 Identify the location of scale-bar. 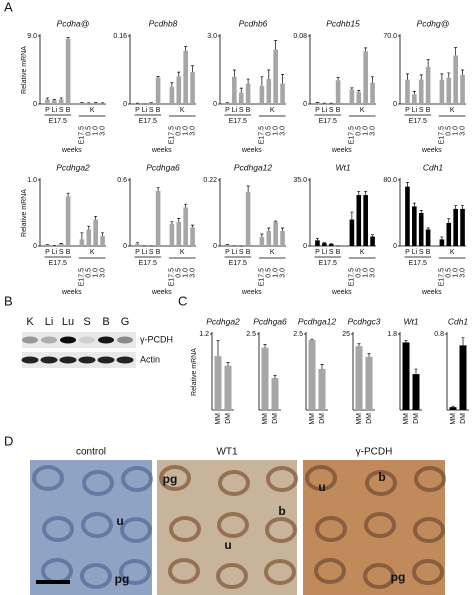
(53, 582).